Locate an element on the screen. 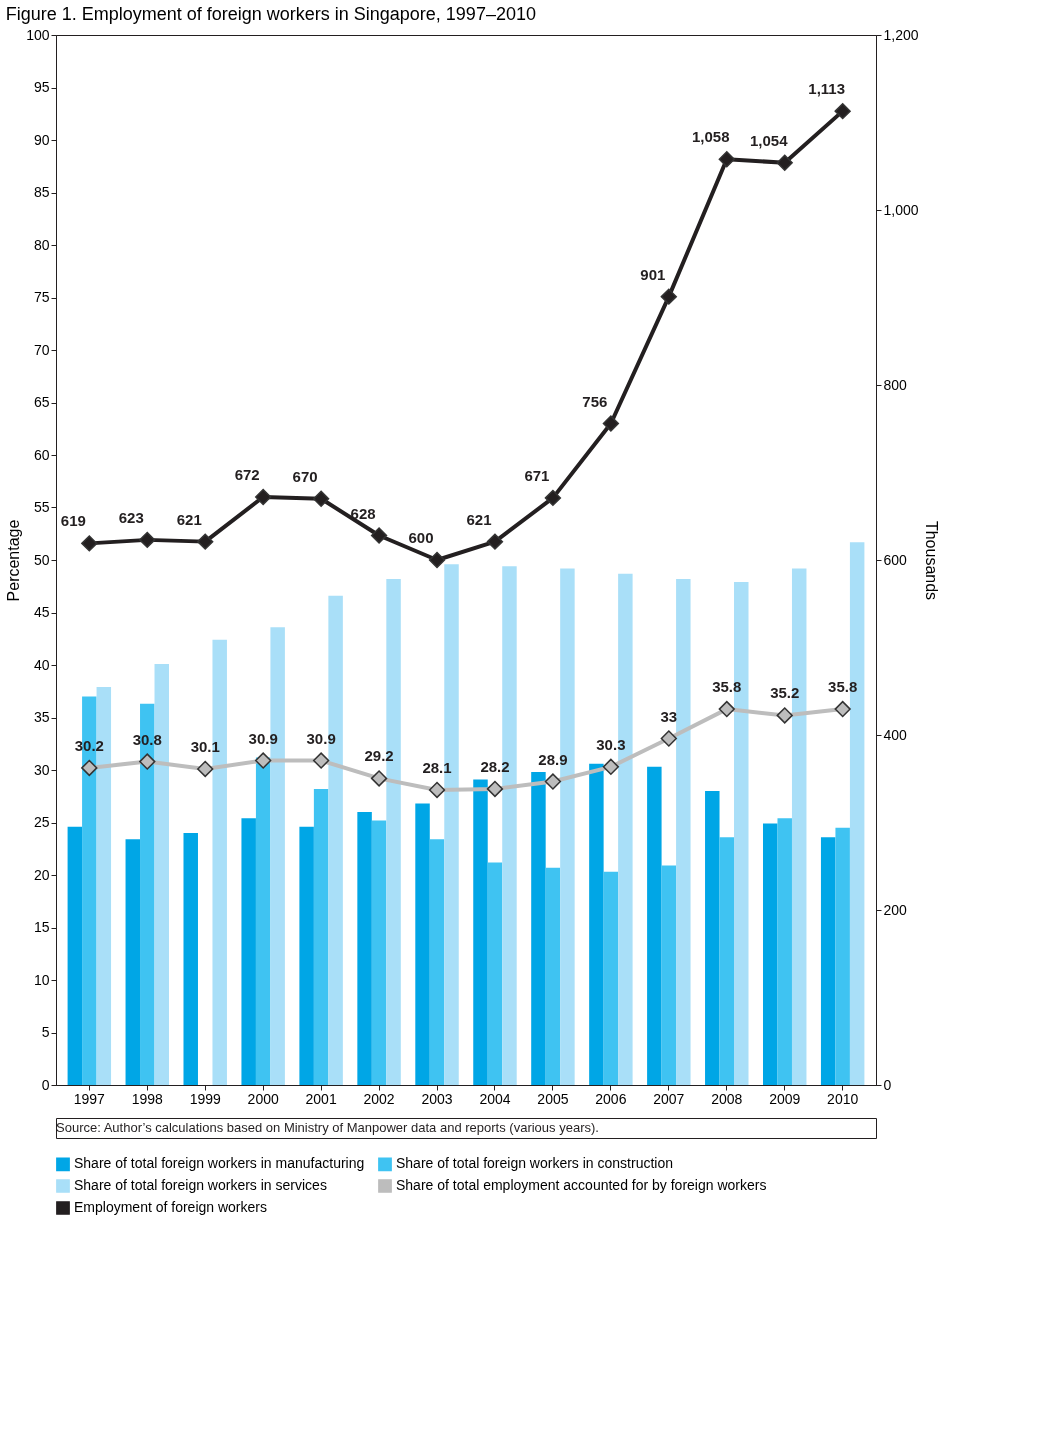  x-tick-label: 2004 is located at coordinates (495, 1098).